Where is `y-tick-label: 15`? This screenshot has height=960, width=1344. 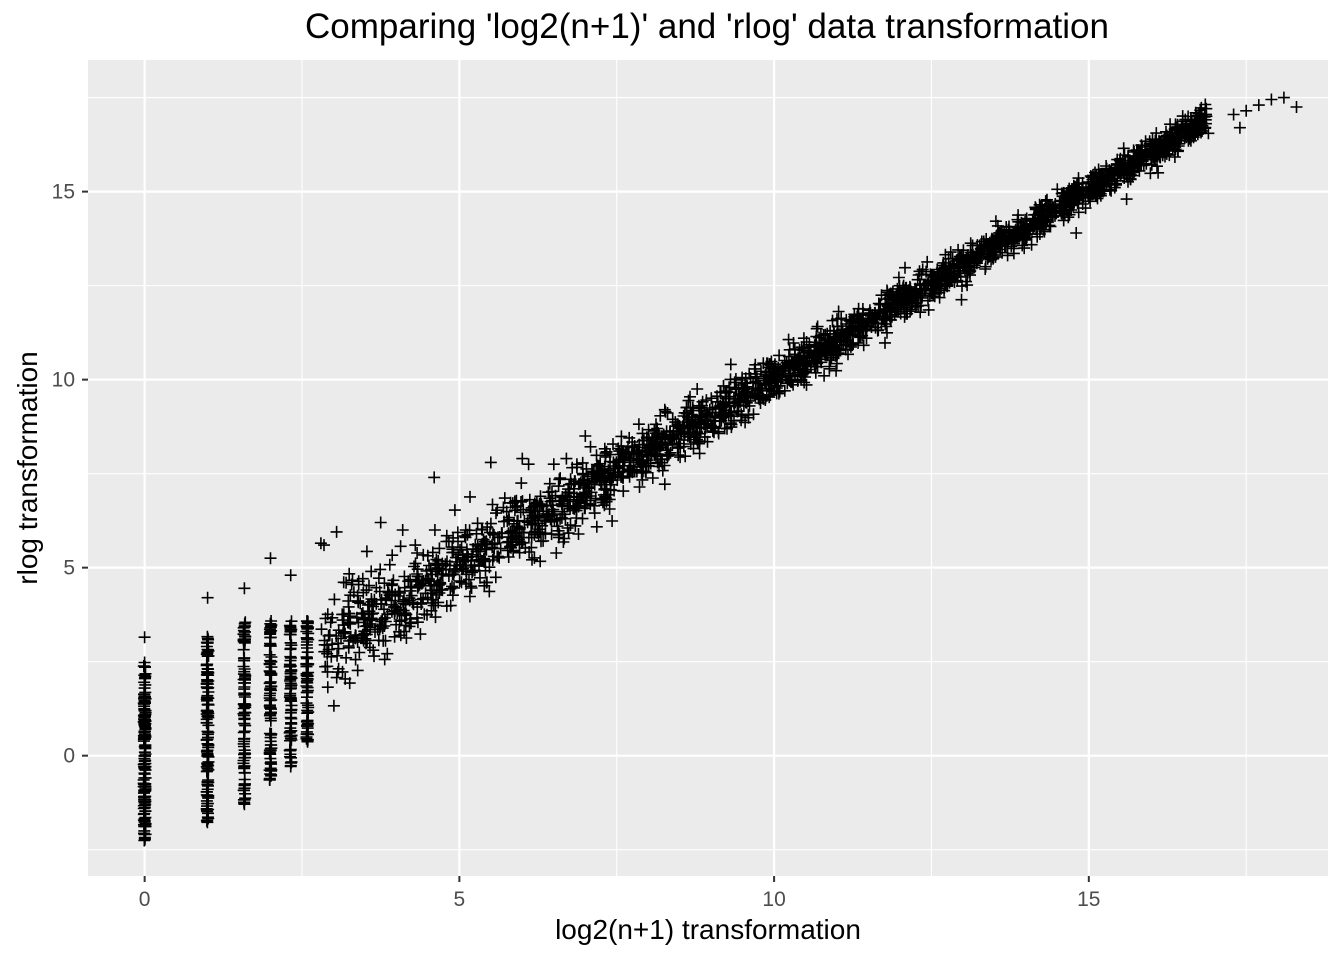 y-tick-label: 15 is located at coordinates (63, 192).